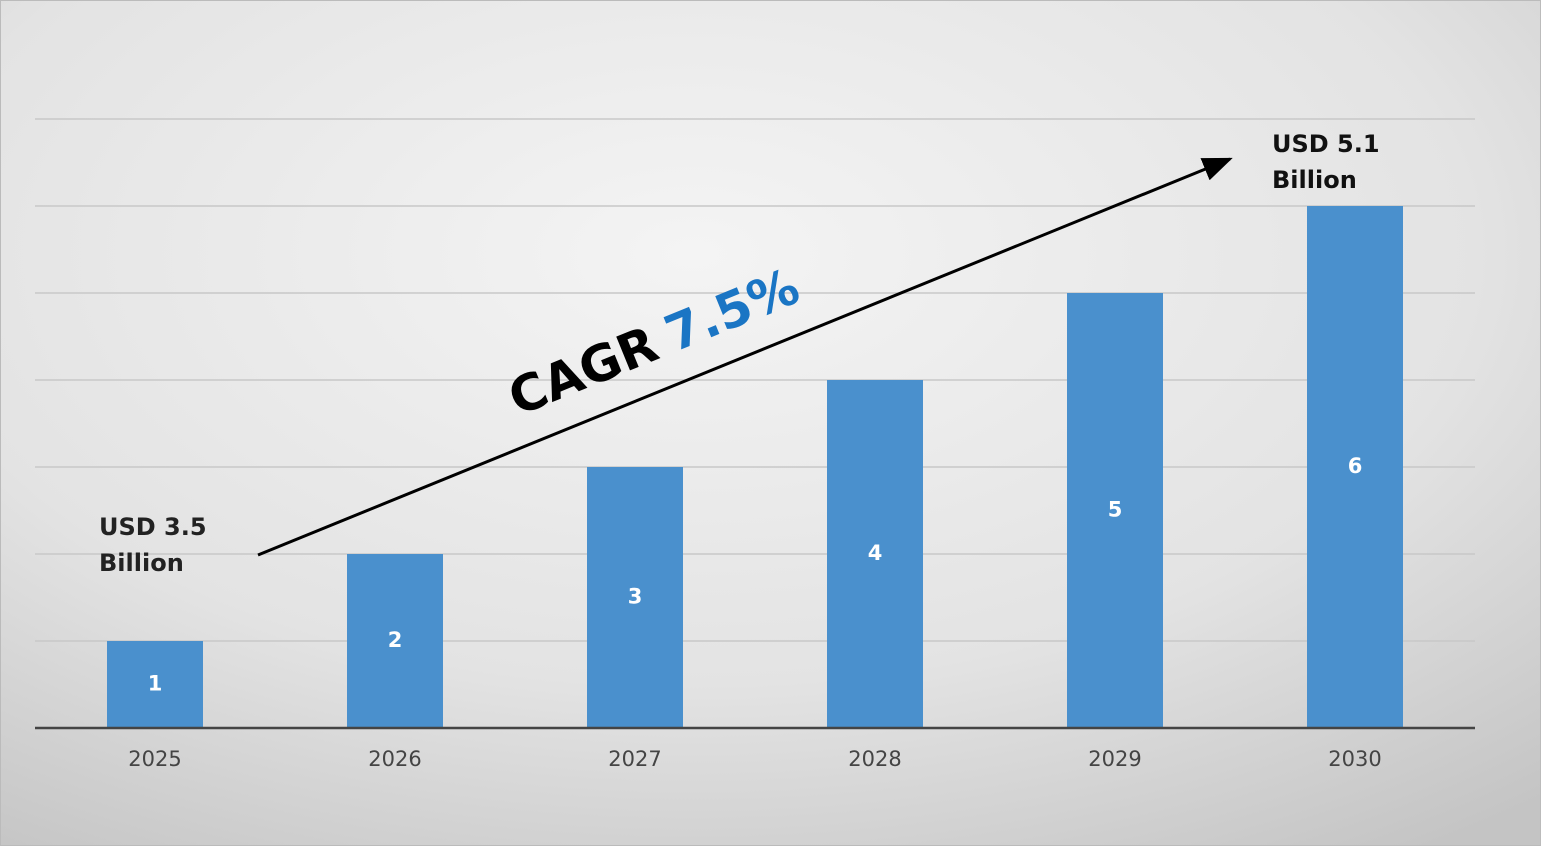 The width and height of the screenshot is (1541, 846). I want to click on data-label: 6, so click(1355, 466).